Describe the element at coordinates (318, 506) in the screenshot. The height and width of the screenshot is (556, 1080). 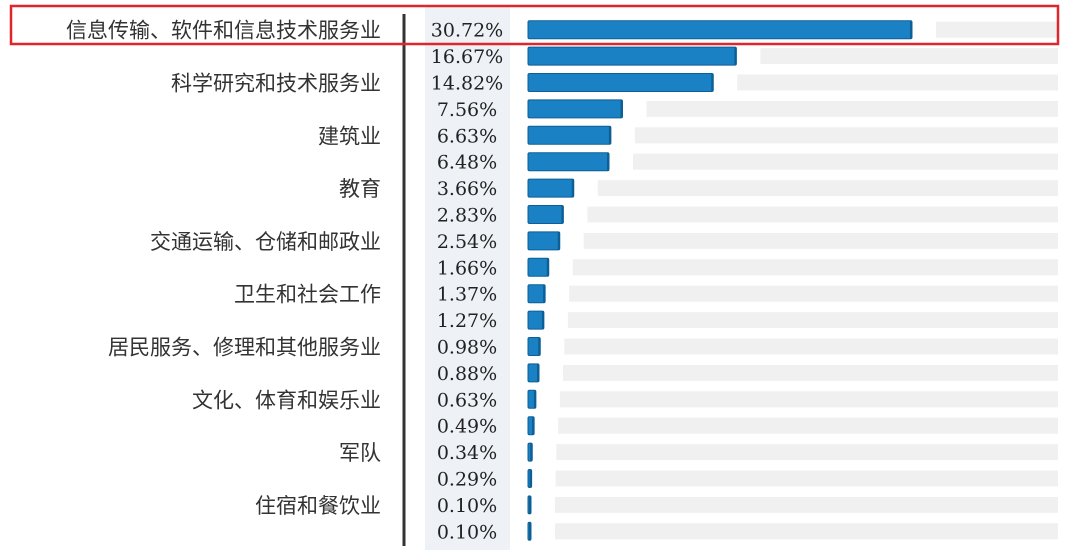
I see `category-label: 住宿和餐饮业` at that location.